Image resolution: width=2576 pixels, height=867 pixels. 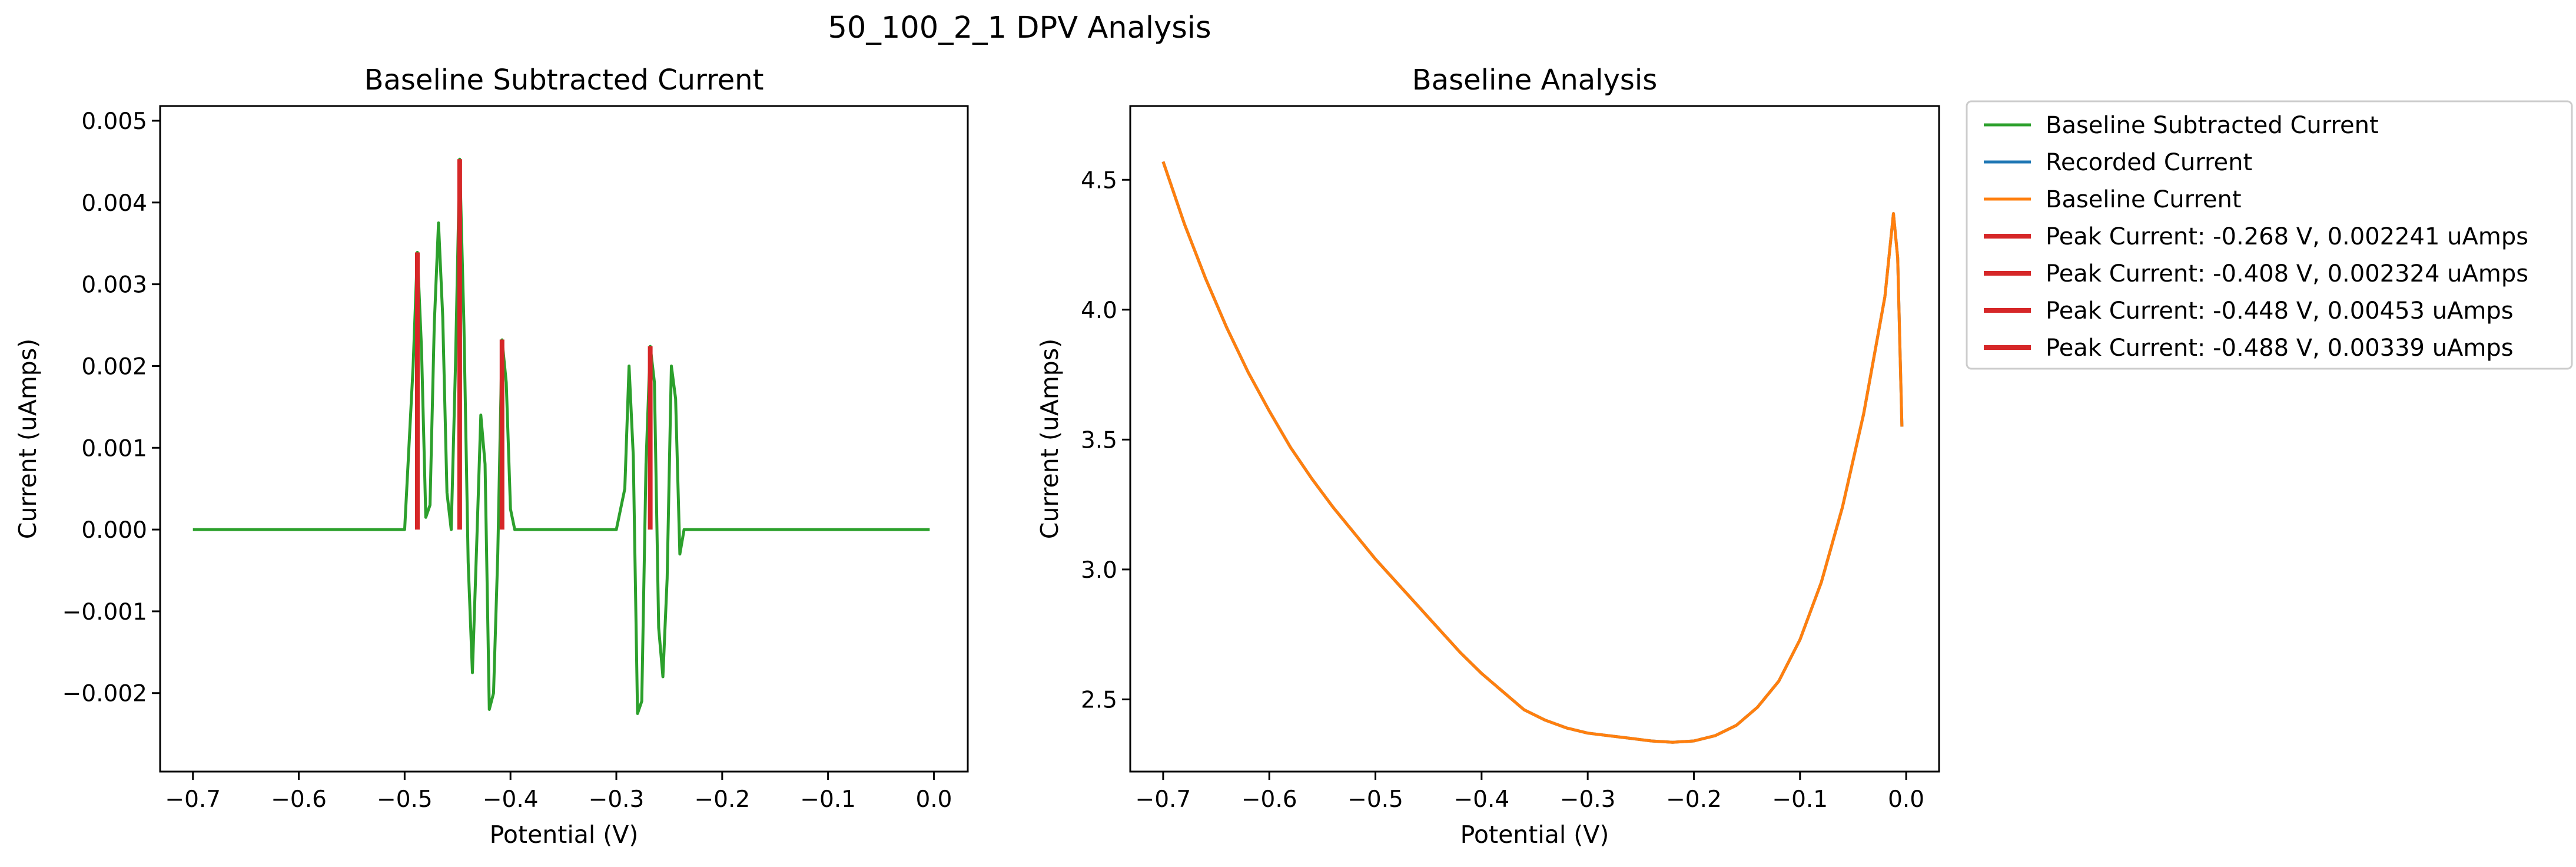 I want to click on y-tick-label: 0.001, so click(x=114, y=449).